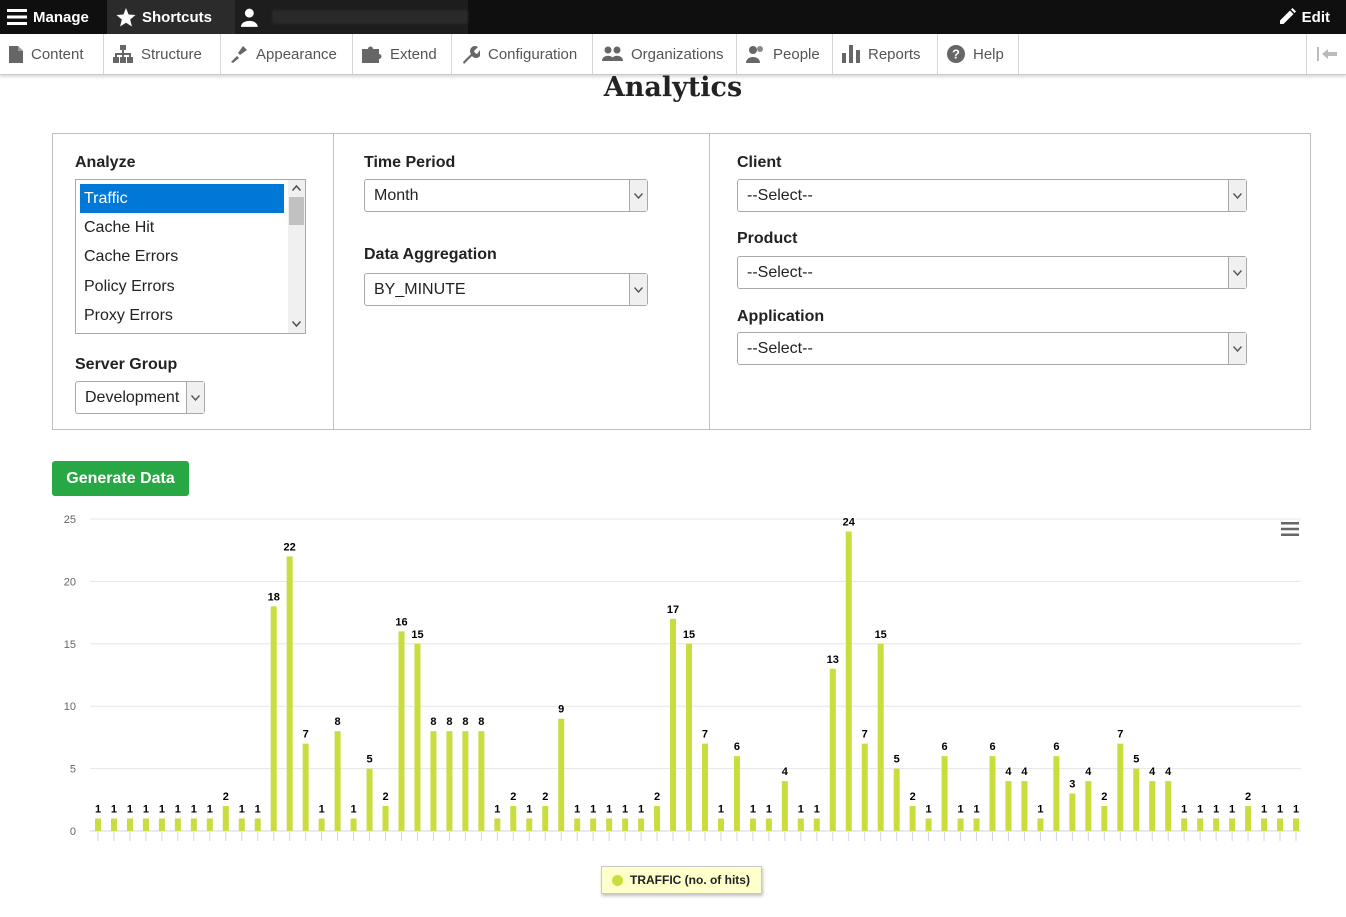  Describe the element at coordinates (140, 397) in the screenshot. I see `server-group-select: Development` at that location.